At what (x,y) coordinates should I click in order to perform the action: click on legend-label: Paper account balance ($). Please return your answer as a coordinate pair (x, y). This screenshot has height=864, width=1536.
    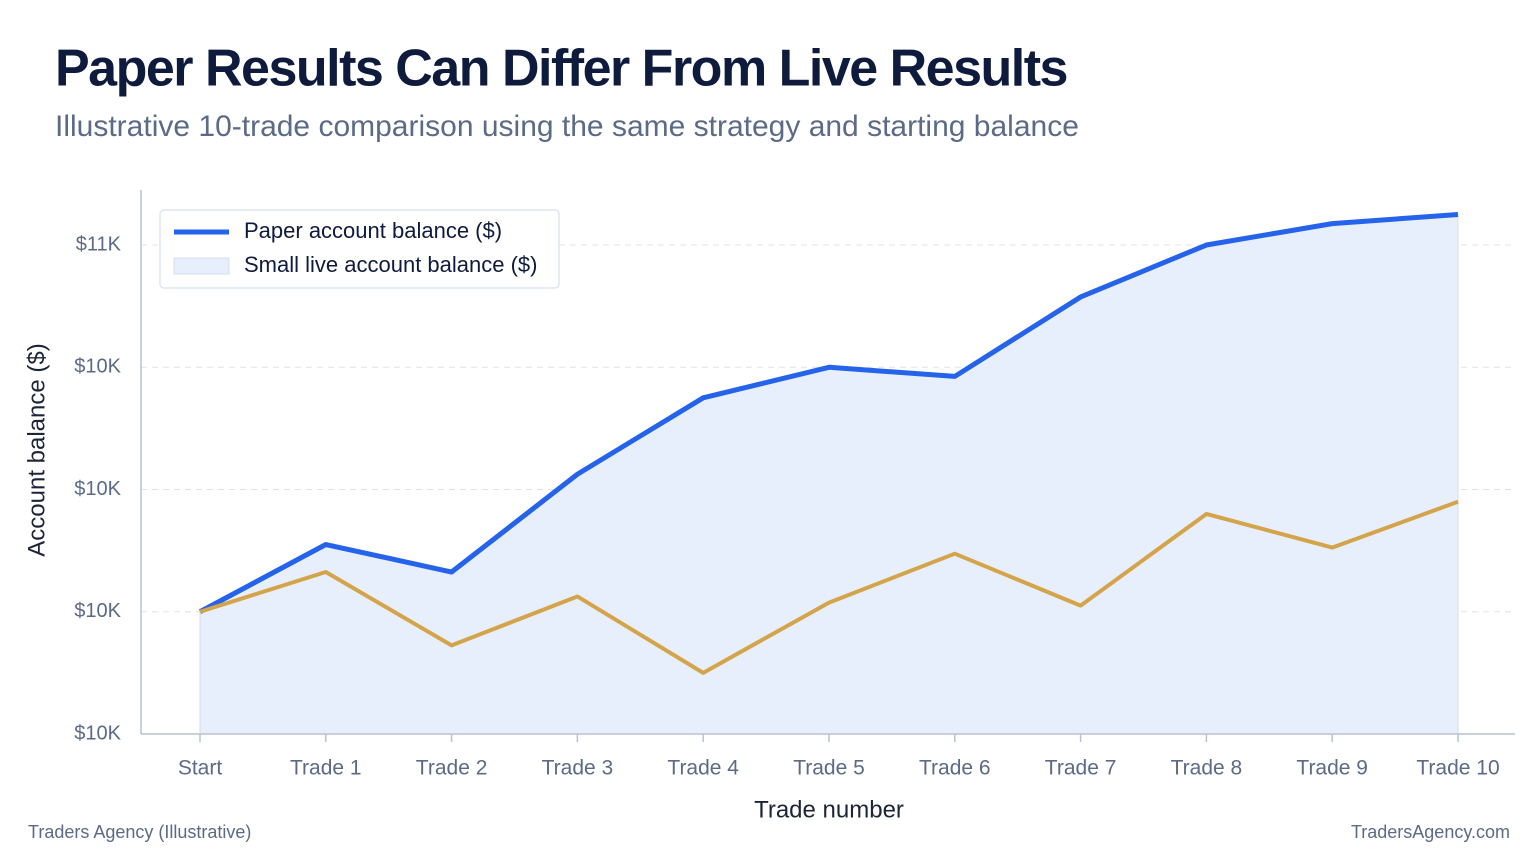
    Looking at the image, I should click on (373, 230).